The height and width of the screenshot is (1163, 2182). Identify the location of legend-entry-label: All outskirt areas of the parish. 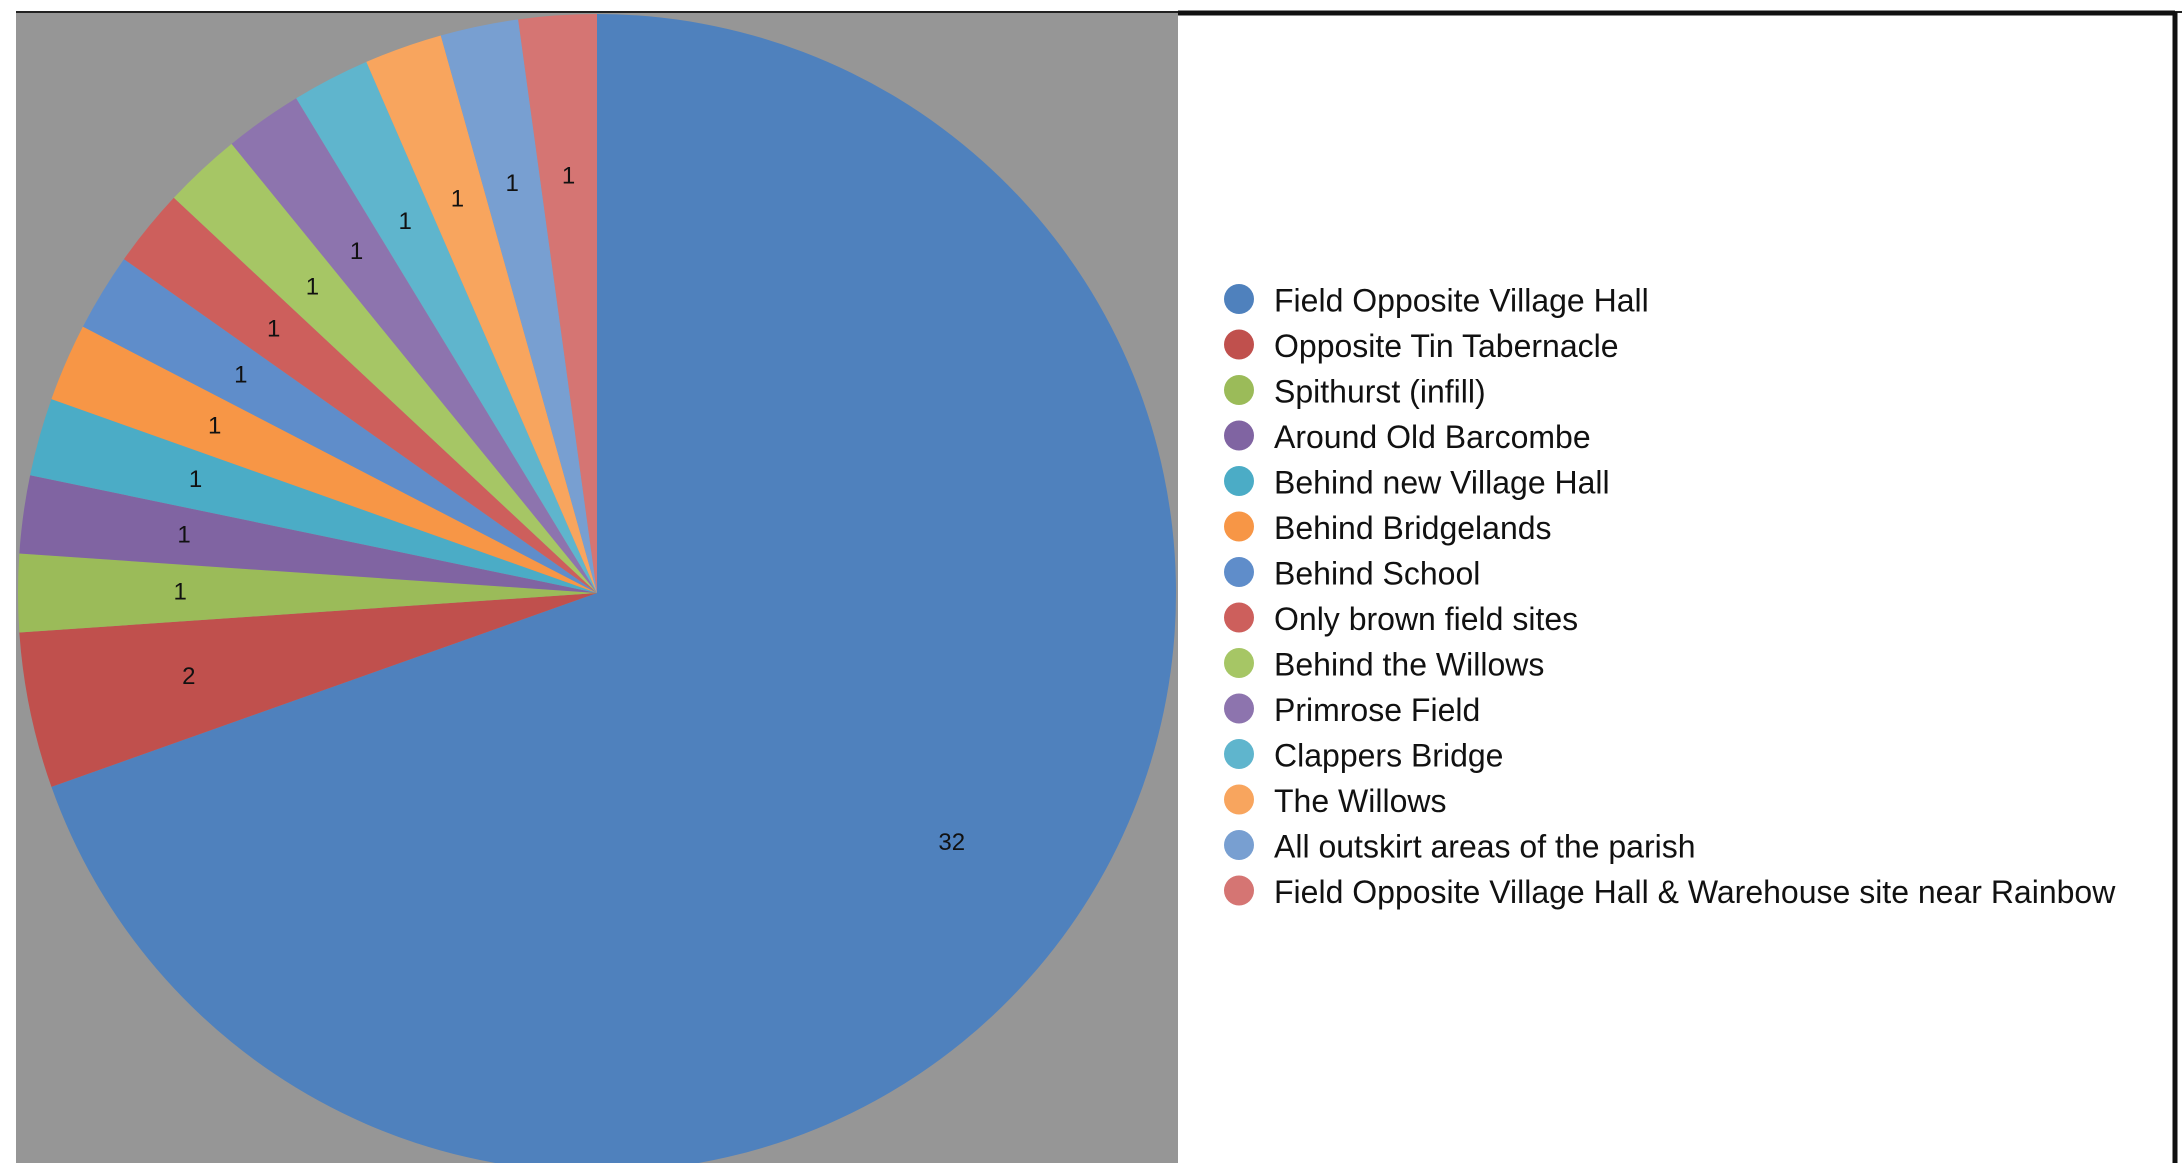
(1485, 846).